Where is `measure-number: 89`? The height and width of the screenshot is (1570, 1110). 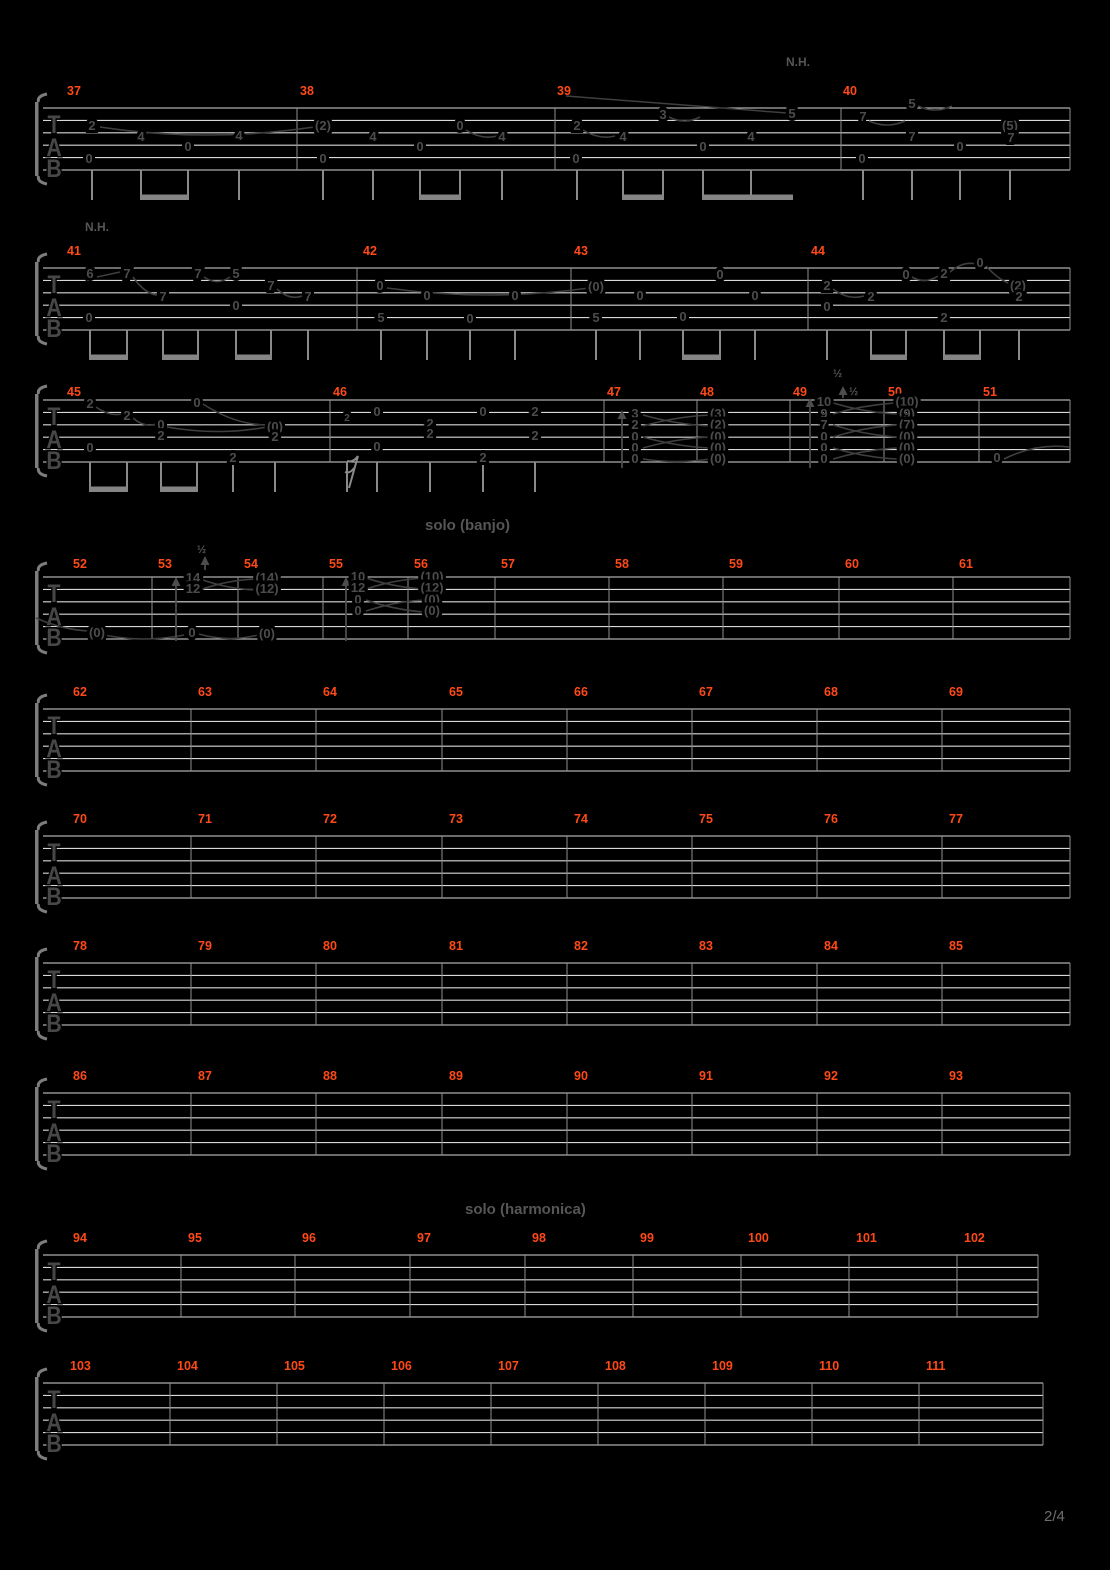 measure-number: 89 is located at coordinates (456, 1076).